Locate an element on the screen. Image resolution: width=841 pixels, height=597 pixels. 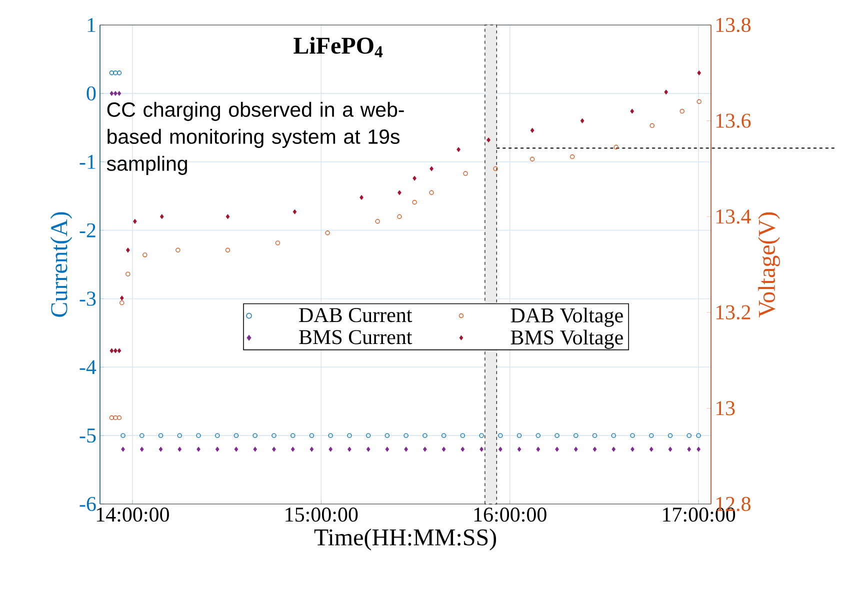
y2-tick-label: 13.8 is located at coordinates (733, 25).